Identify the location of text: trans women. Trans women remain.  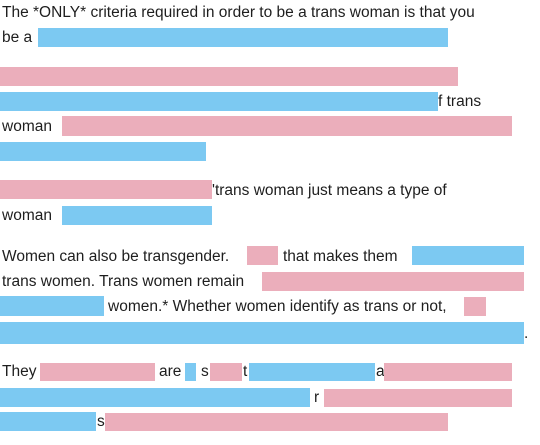
(123, 281).